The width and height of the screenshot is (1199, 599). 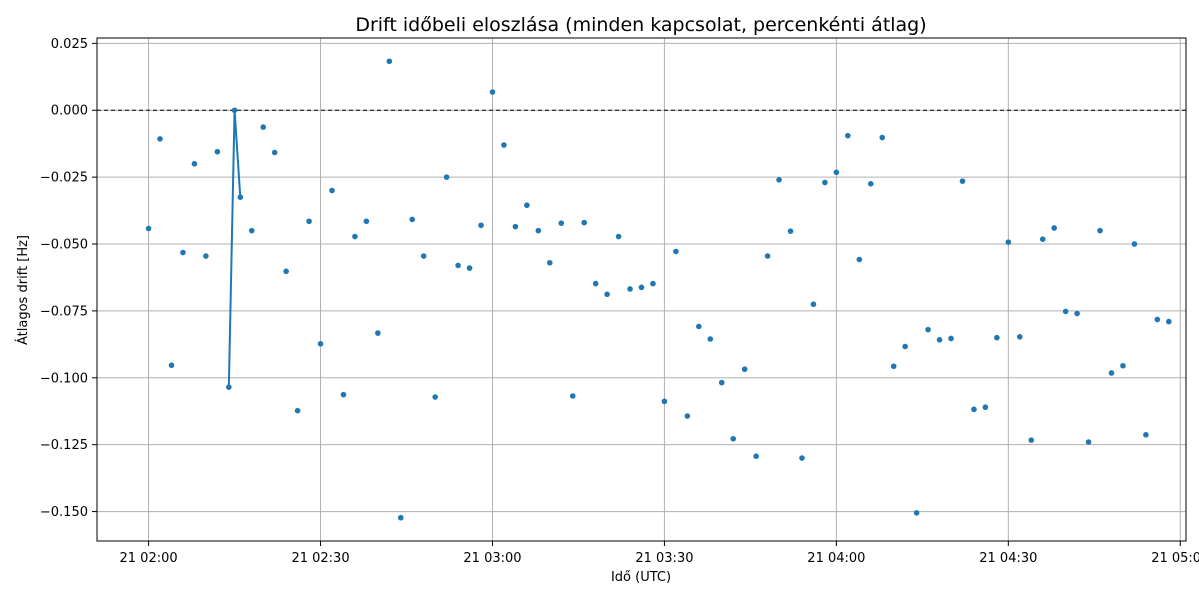 What do you see at coordinates (69, 44) in the screenshot?
I see `y-tick-label: 0.025` at bounding box center [69, 44].